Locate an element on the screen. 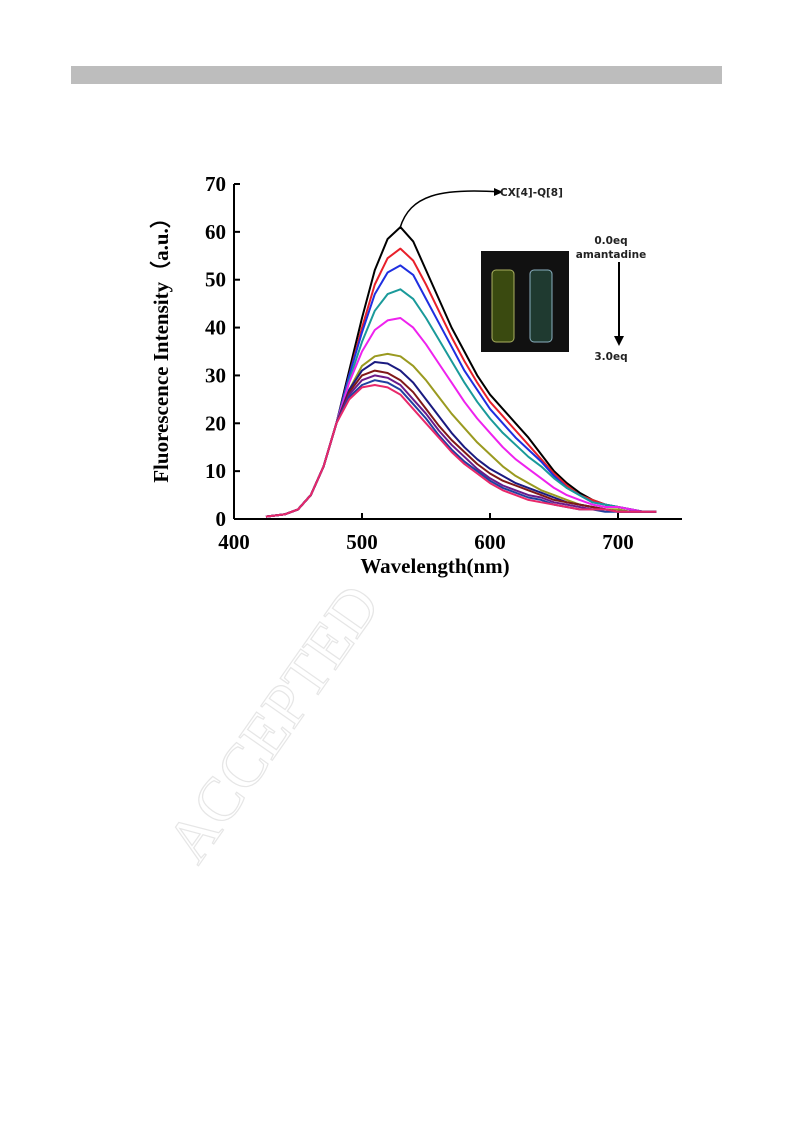  annotation: CX[4]-Q[8] is located at coordinates (531, 193).